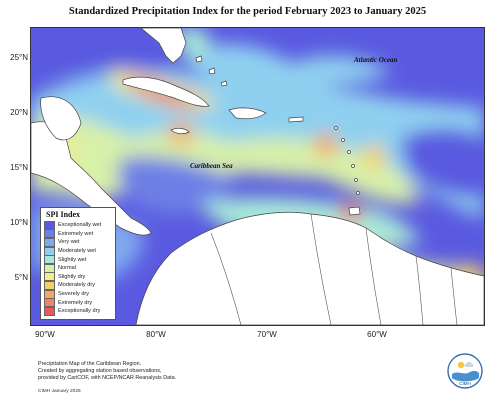 The height and width of the screenshot is (400, 495). I want to click on legend-item: Extremely wet, so click(78, 234).